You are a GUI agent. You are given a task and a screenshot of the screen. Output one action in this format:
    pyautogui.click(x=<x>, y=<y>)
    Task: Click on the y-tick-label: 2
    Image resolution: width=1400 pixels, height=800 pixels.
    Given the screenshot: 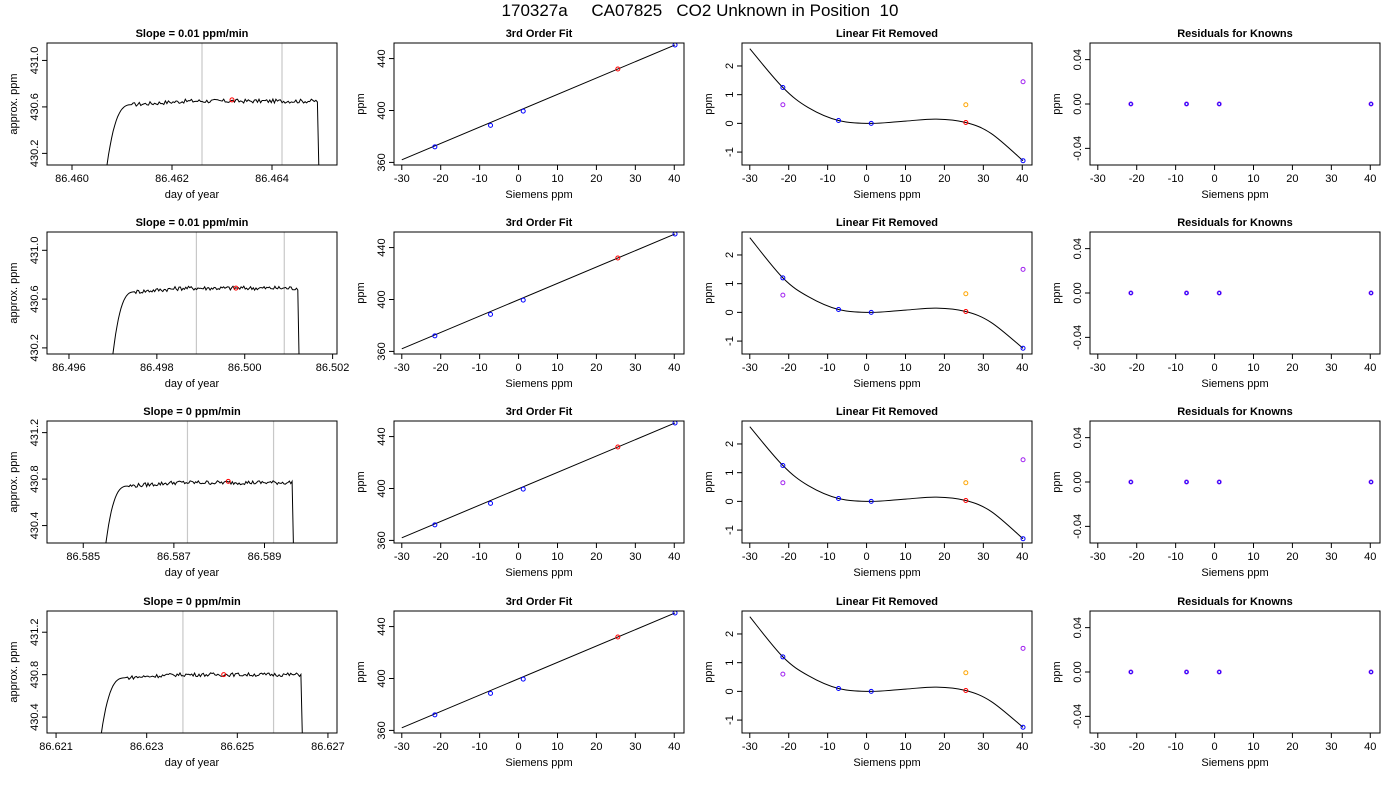 What is the action you would take?
    pyautogui.click(x=730, y=634)
    